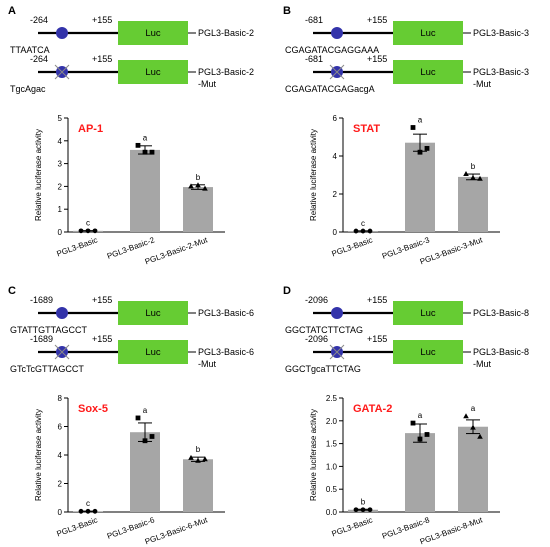  Describe the element at coordinates (337, 313) in the screenshot. I see `binding-site-marker` at that location.